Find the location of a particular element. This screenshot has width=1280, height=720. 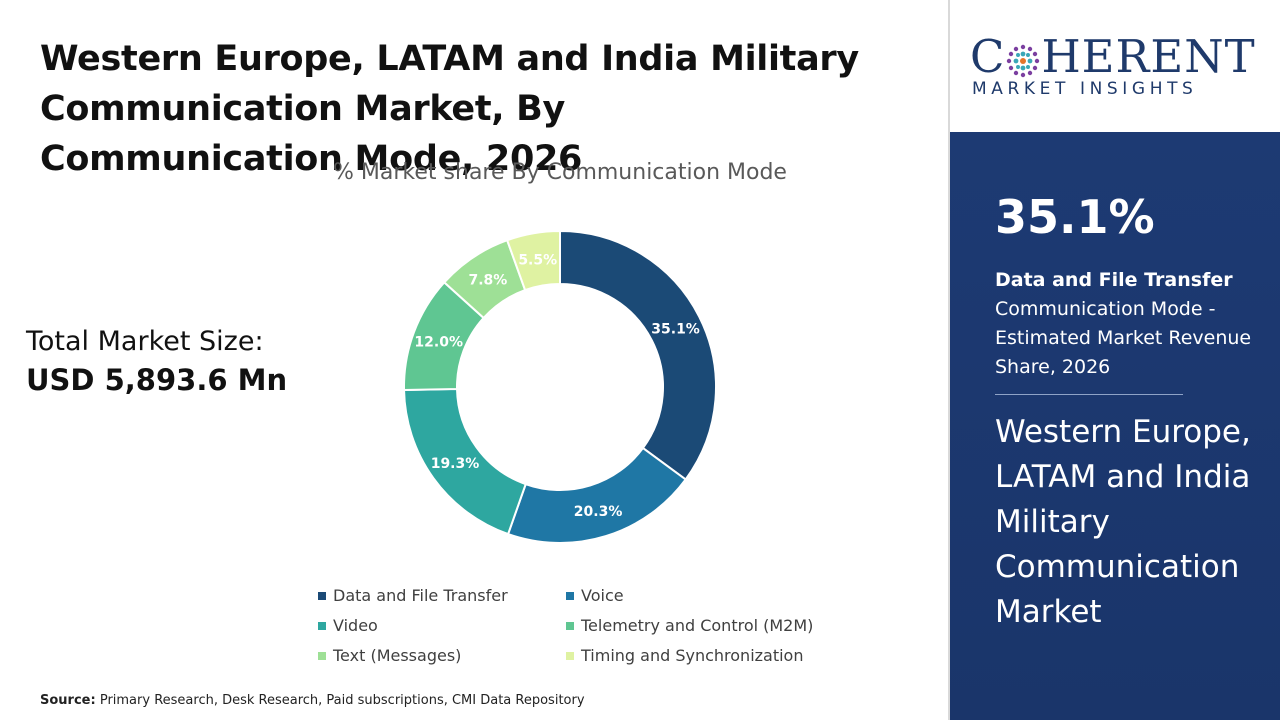

total-market-size: Total Market Size: USD 5,893.6 Mn is located at coordinates (156, 362).